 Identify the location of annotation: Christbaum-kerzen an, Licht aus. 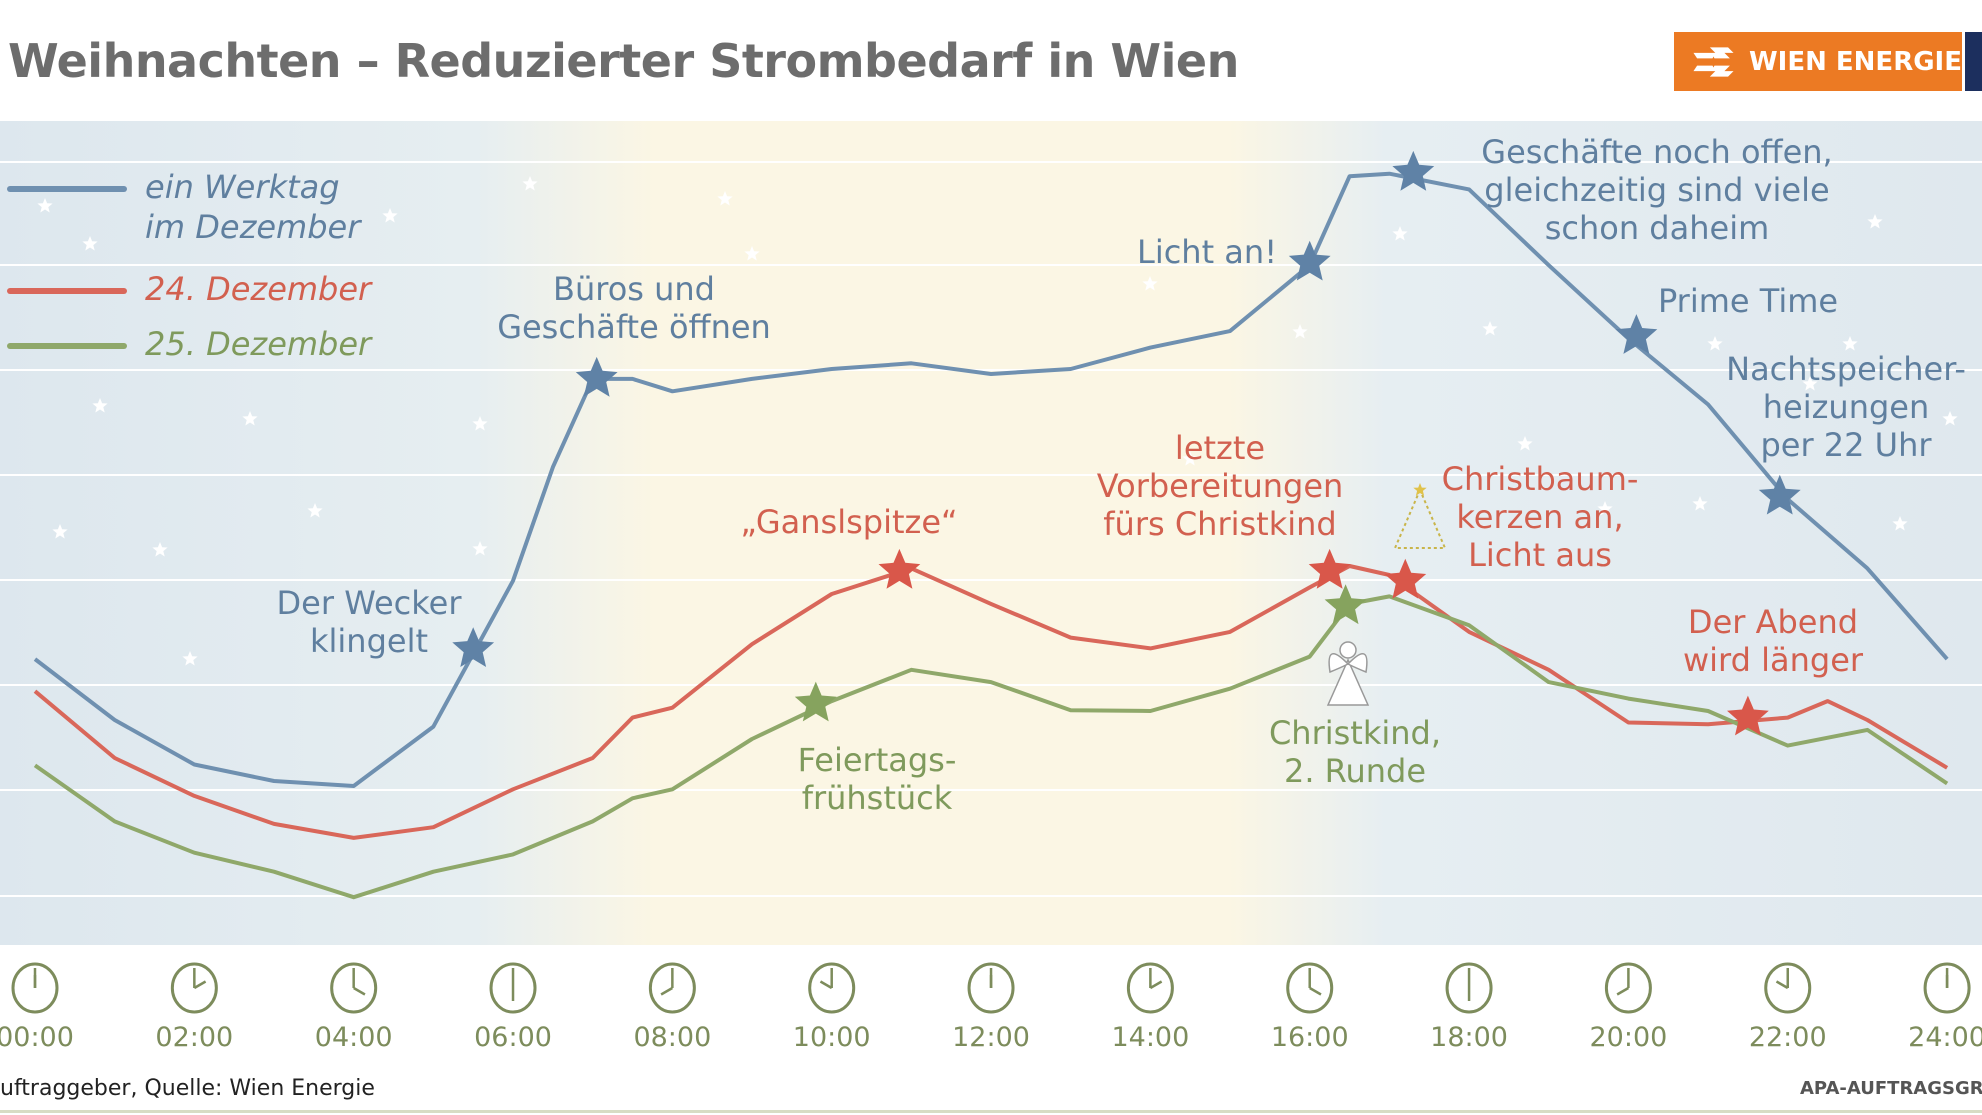
(1540, 517).